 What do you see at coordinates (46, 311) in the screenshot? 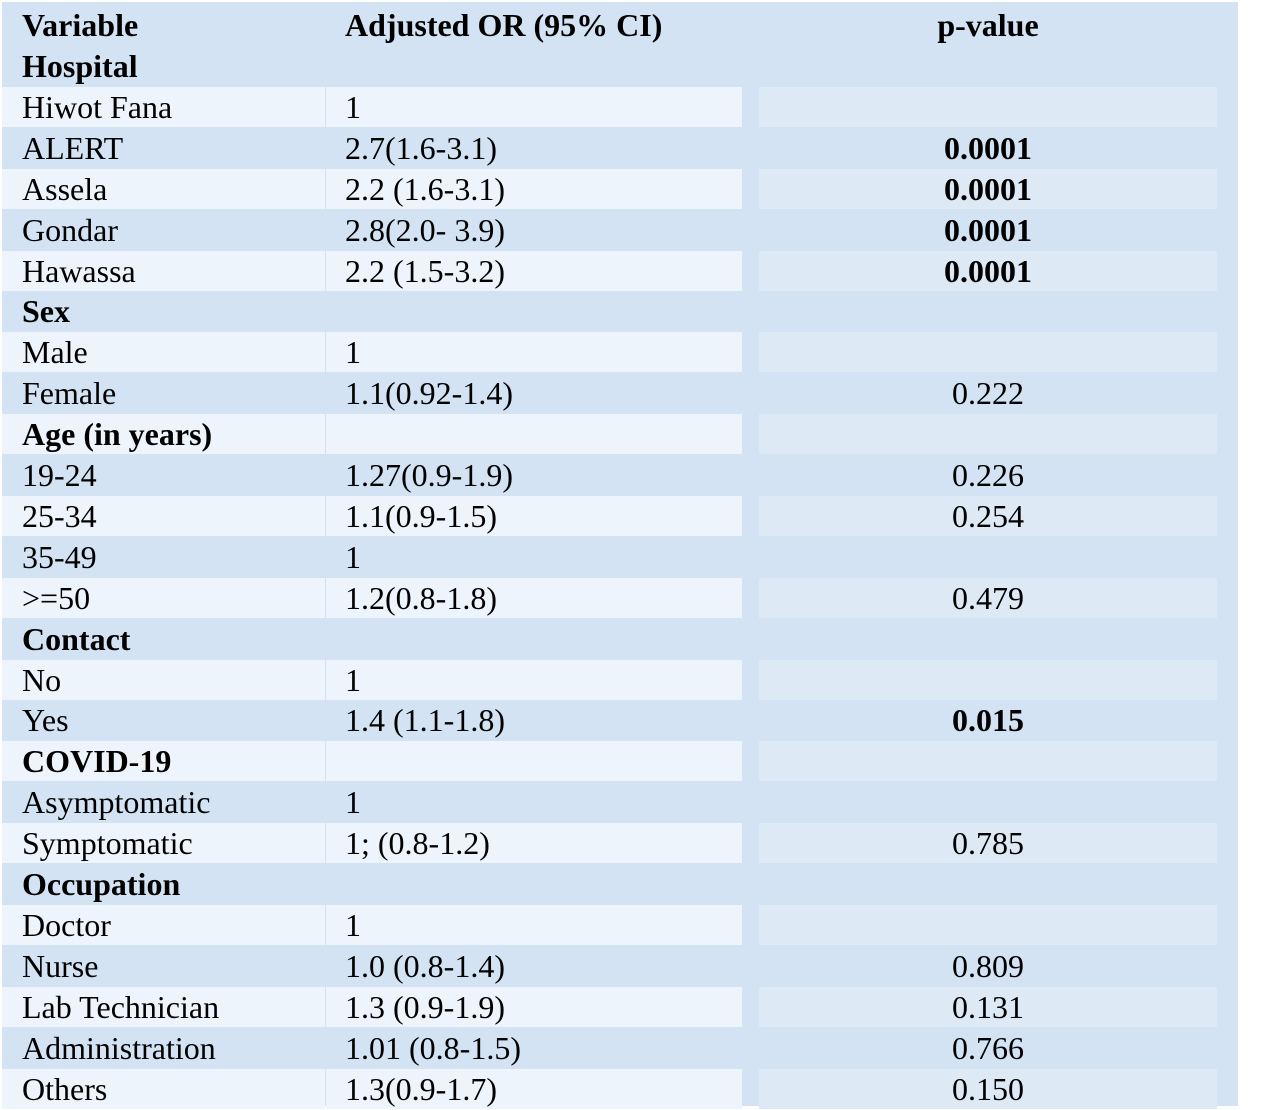
I see `group-label: Sex` at bounding box center [46, 311].